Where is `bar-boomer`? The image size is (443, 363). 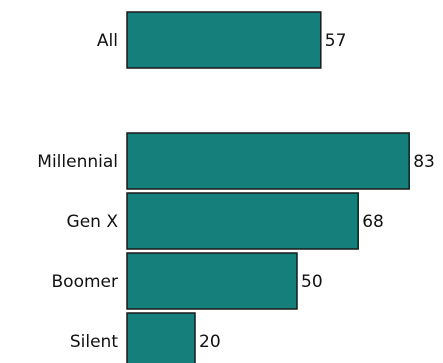
bar-boomer is located at coordinates (212, 281).